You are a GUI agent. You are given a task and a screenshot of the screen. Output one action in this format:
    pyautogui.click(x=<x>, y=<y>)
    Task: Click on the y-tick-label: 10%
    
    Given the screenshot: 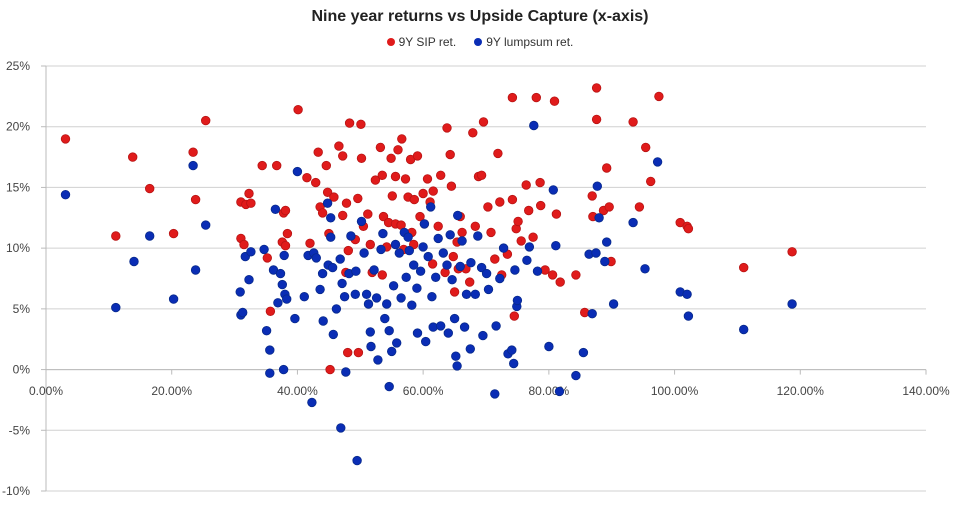 What is the action you would take?
    pyautogui.click(x=18, y=248)
    